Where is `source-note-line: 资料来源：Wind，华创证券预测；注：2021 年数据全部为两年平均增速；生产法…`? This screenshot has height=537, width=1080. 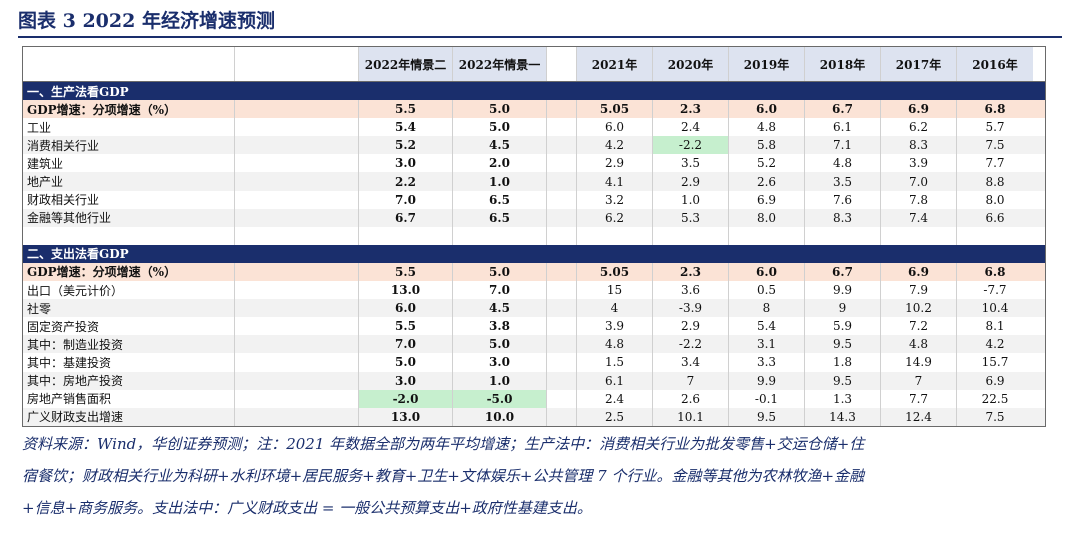
source-note-line: 资料来源：Wind，华创证券预测；注：2021 年数据全部为两年平均增速；生产法… is located at coordinates (443, 444).